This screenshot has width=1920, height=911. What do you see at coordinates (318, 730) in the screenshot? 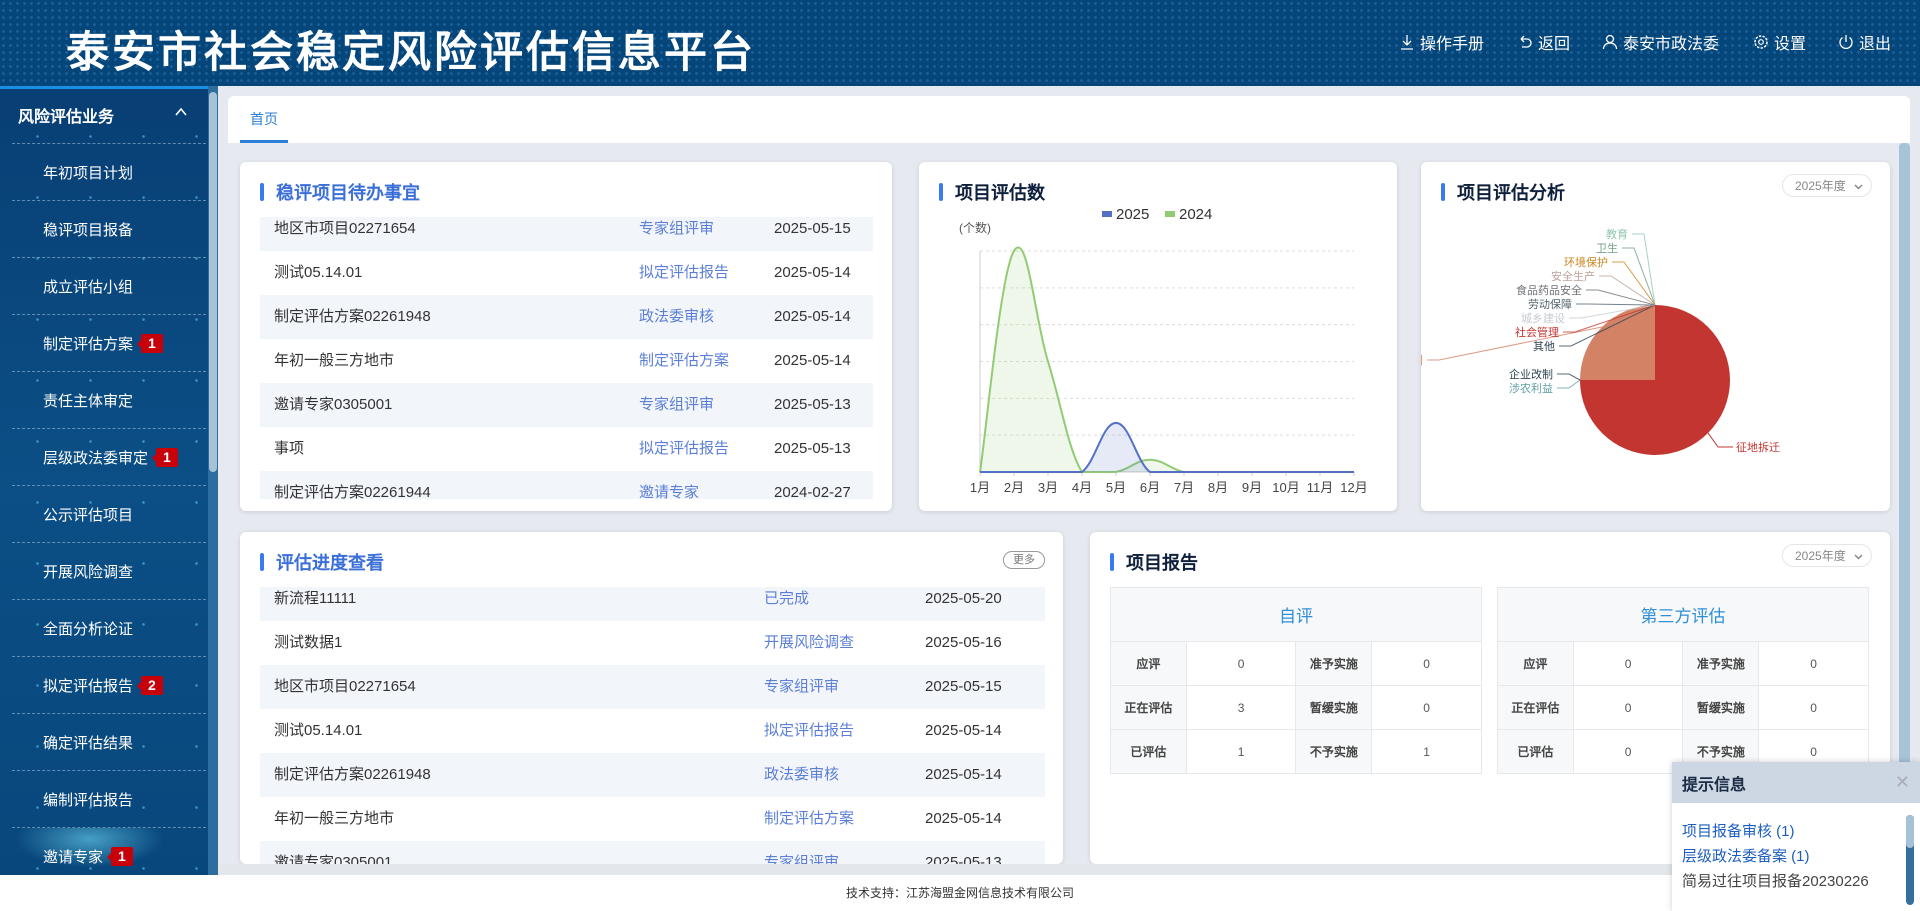
I see `item-name: 测试05.14.01` at bounding box center [318, 730].